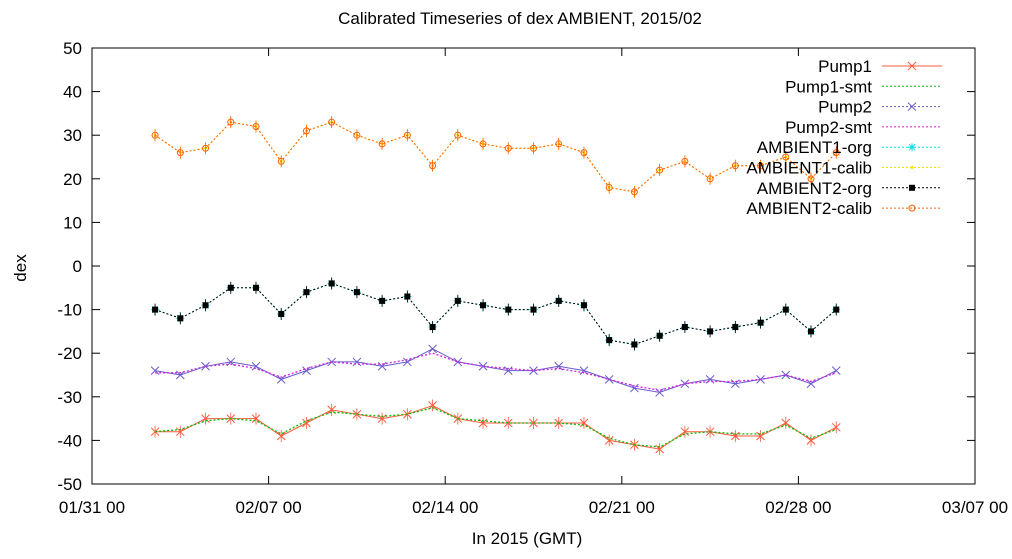  I want to click on y-tick-label: -40, so click(69, 440).